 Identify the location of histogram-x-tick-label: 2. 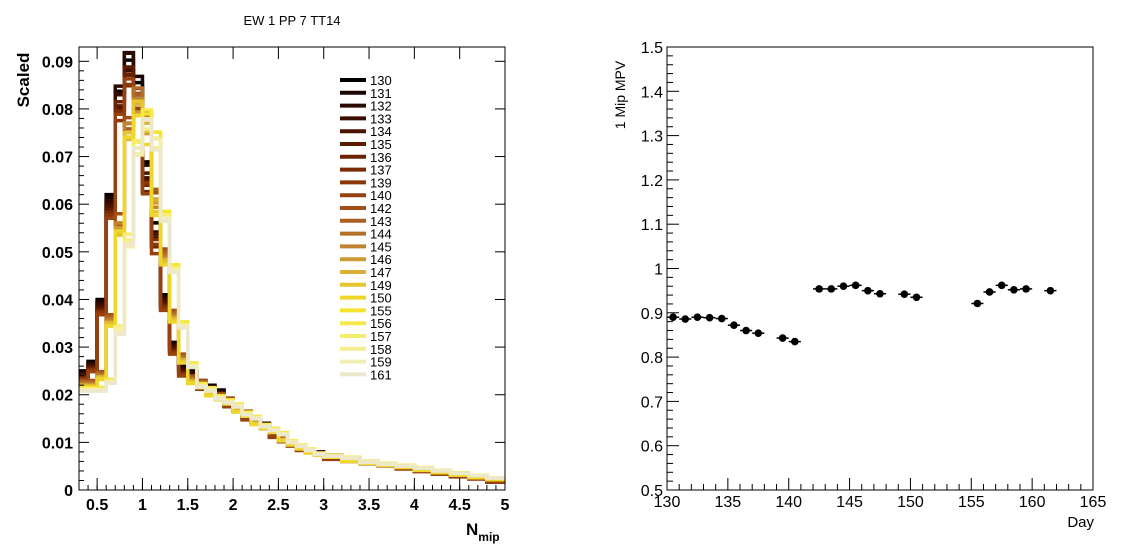
(233, 505).